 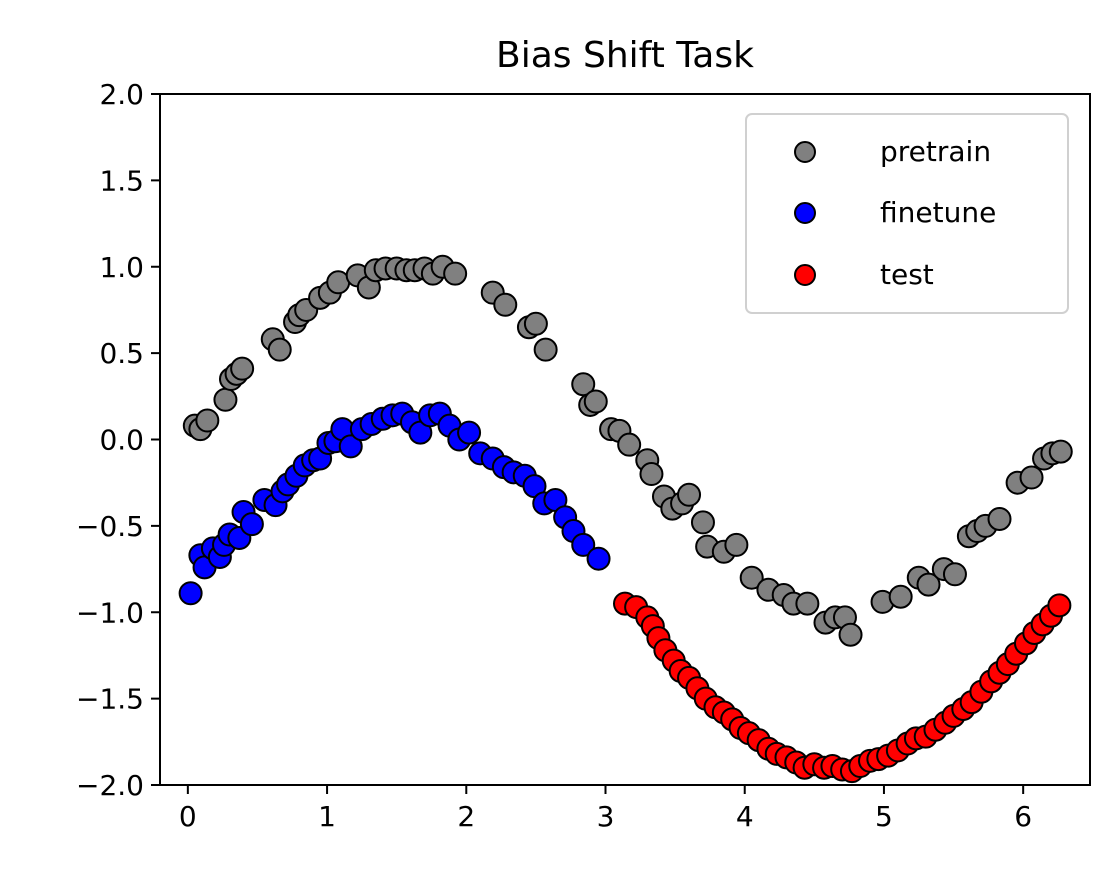 I want to click on x-tick-label: 5, so click(x=884, y=816).